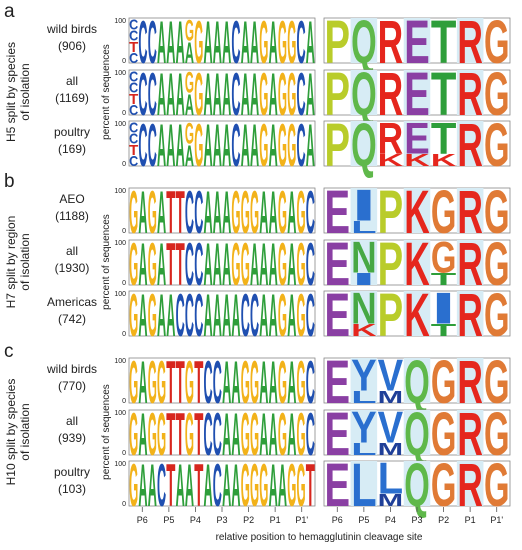 The height and width of the screenshot is (550, 522). What do you see at coordinates (25, 261) in the screenshot?
I see `group-title-line: of isolation` at bounding box center [25, 261].